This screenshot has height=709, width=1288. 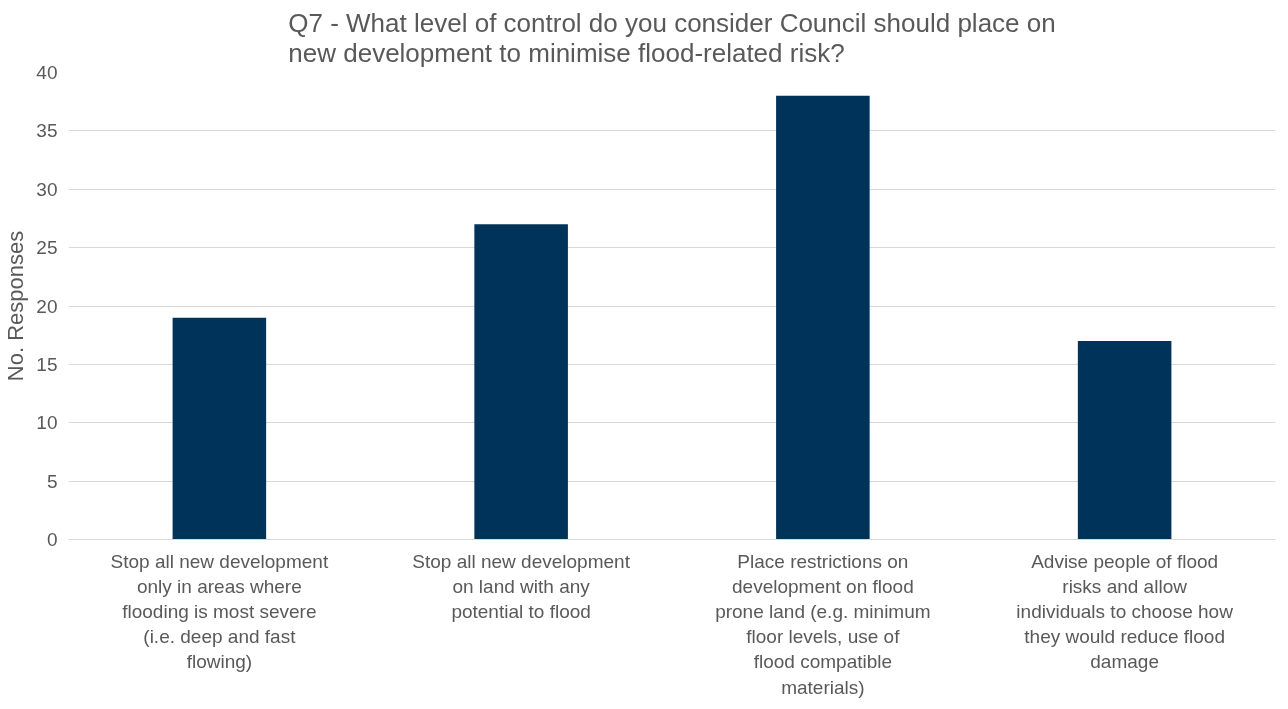 I want to click on y-tick-label: 0, so click(x=52, y=539).